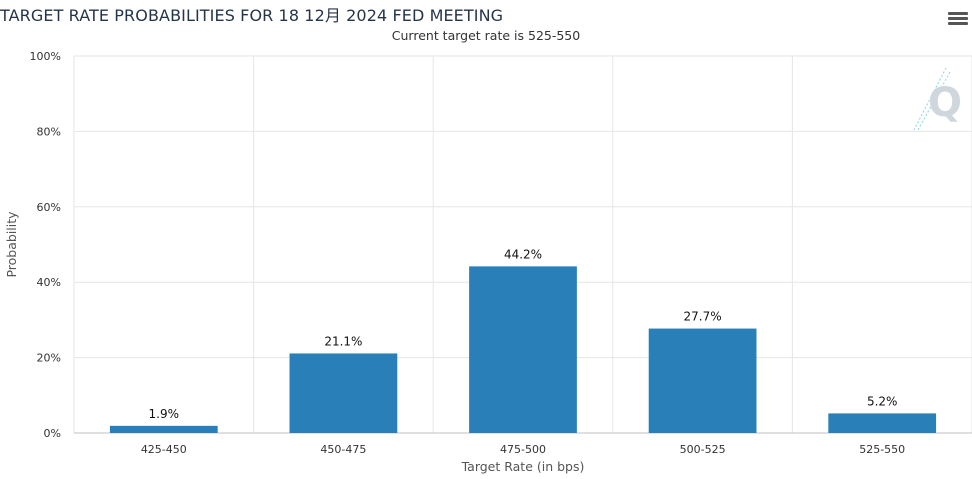 This screenshot has height=479, width=972. What do you see at coordinates (486, 35) in the screenshot?
I see `chart-subtitle: Current target rate is 525-550` at bounding box center [486, 35].